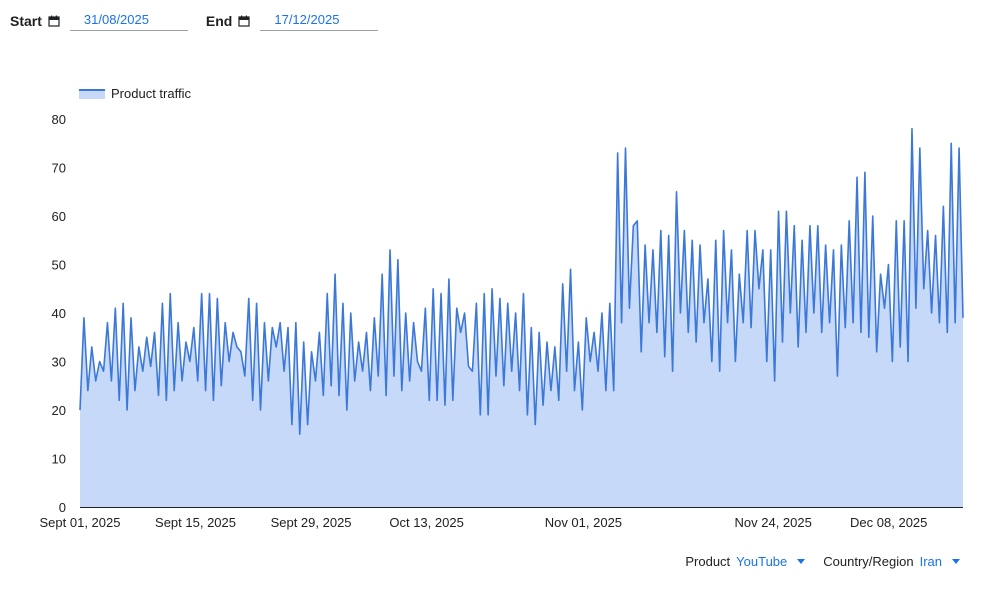  I want to click on start-date-input, so click(128, 20).